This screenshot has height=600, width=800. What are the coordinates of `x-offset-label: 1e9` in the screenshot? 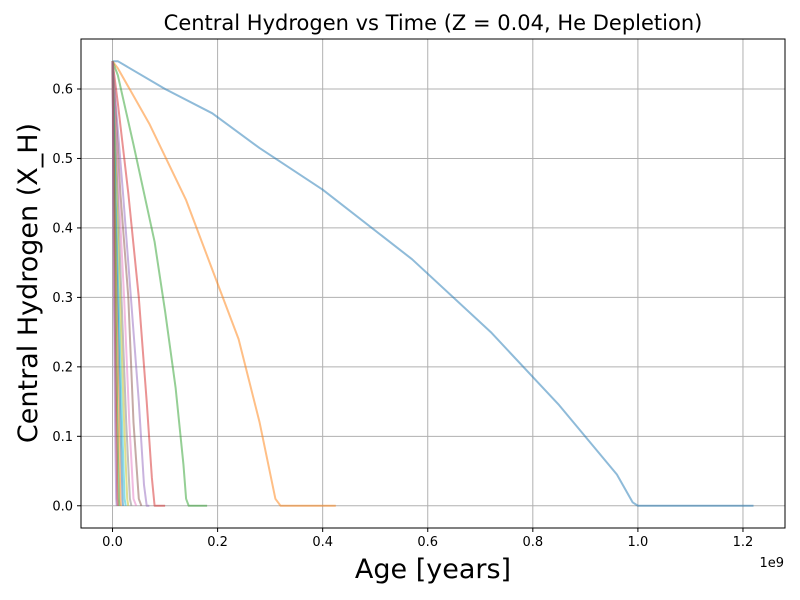 It's located at (771, 563).